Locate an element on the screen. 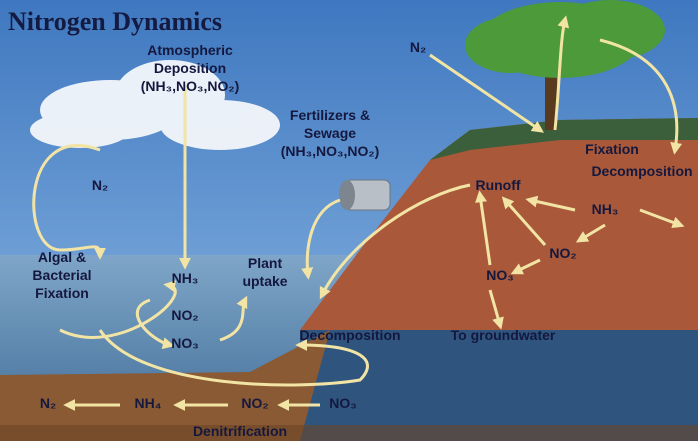 The width and height of the screenshot is (698, 441). label: Sewage is located at coordinates (330, 133).